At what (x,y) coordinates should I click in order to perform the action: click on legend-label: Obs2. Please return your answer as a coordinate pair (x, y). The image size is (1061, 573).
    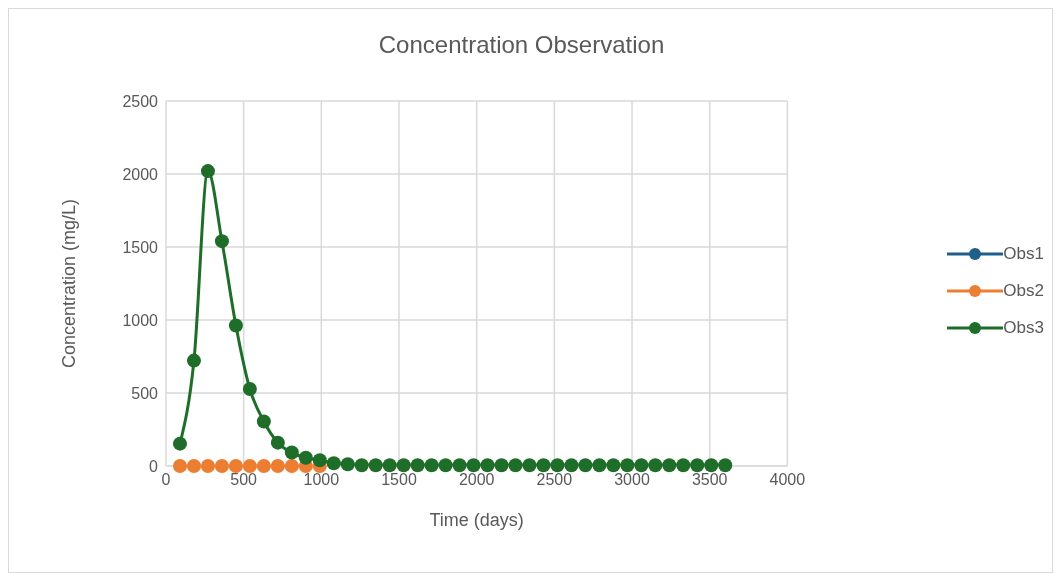
    Looking at the image, I should click on (1023, 290).